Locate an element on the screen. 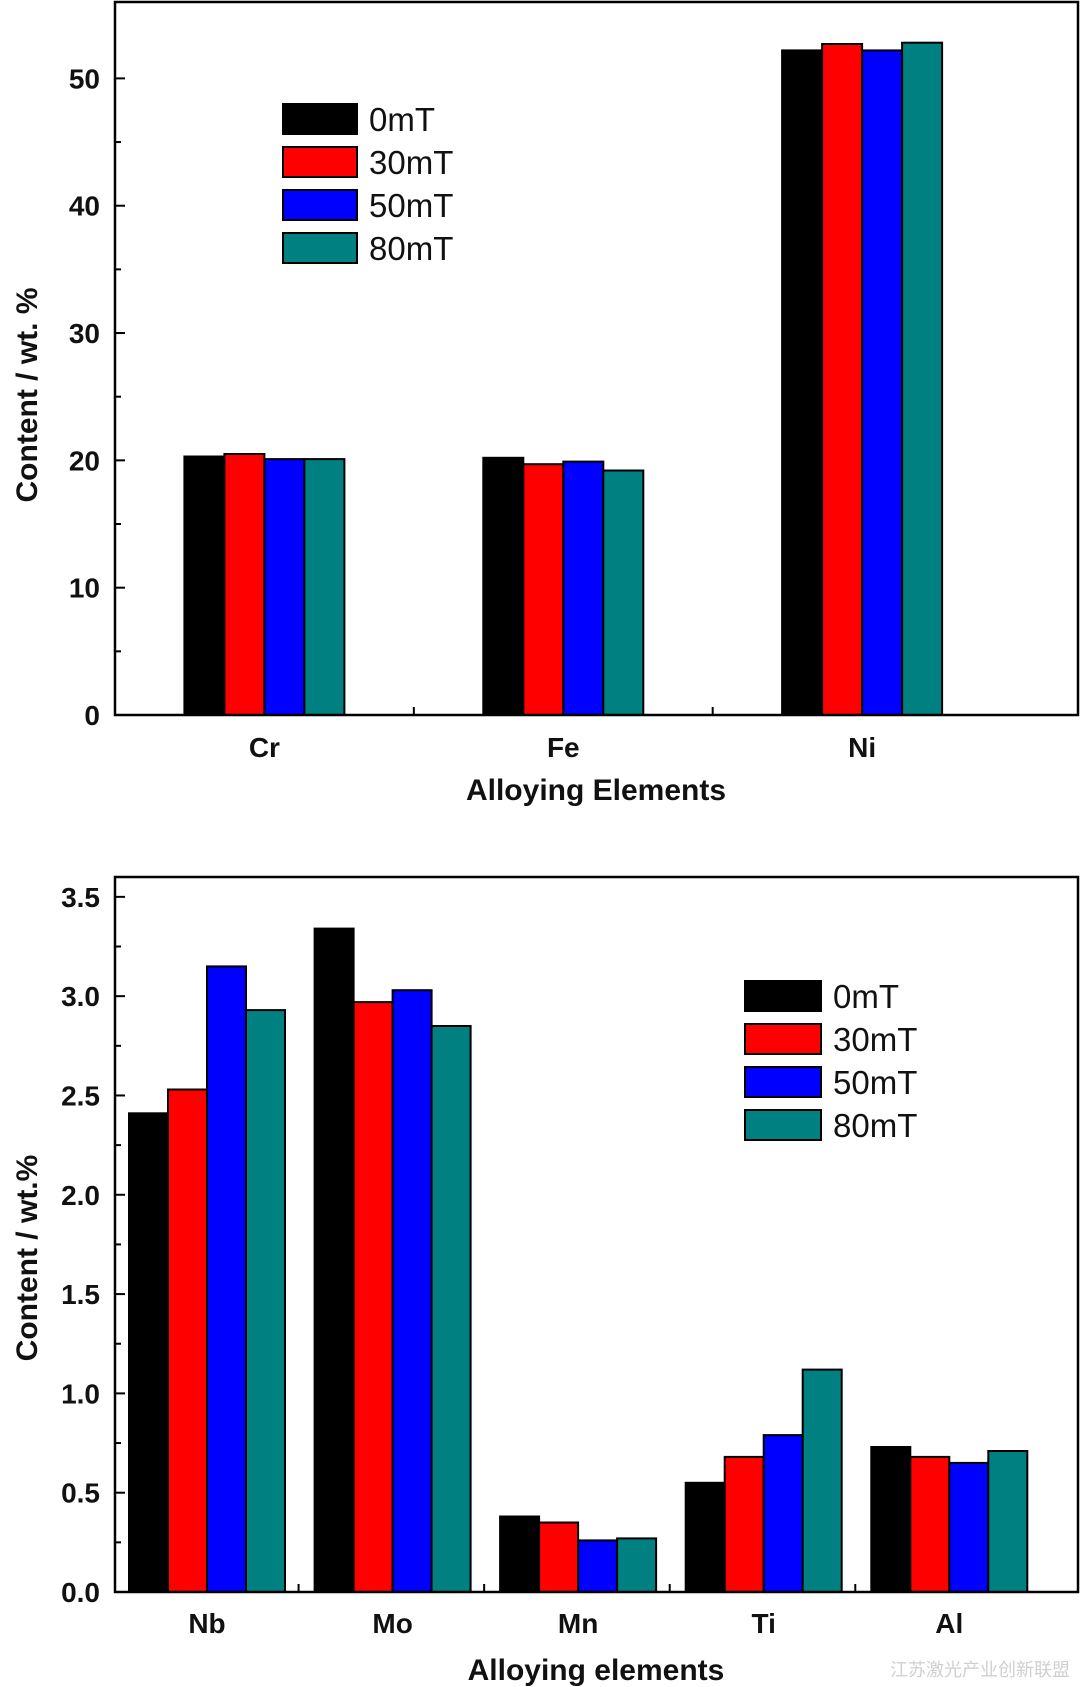 The image size is (1080, 1687). bar-al-50mt is located at coordinates (969, 1527).